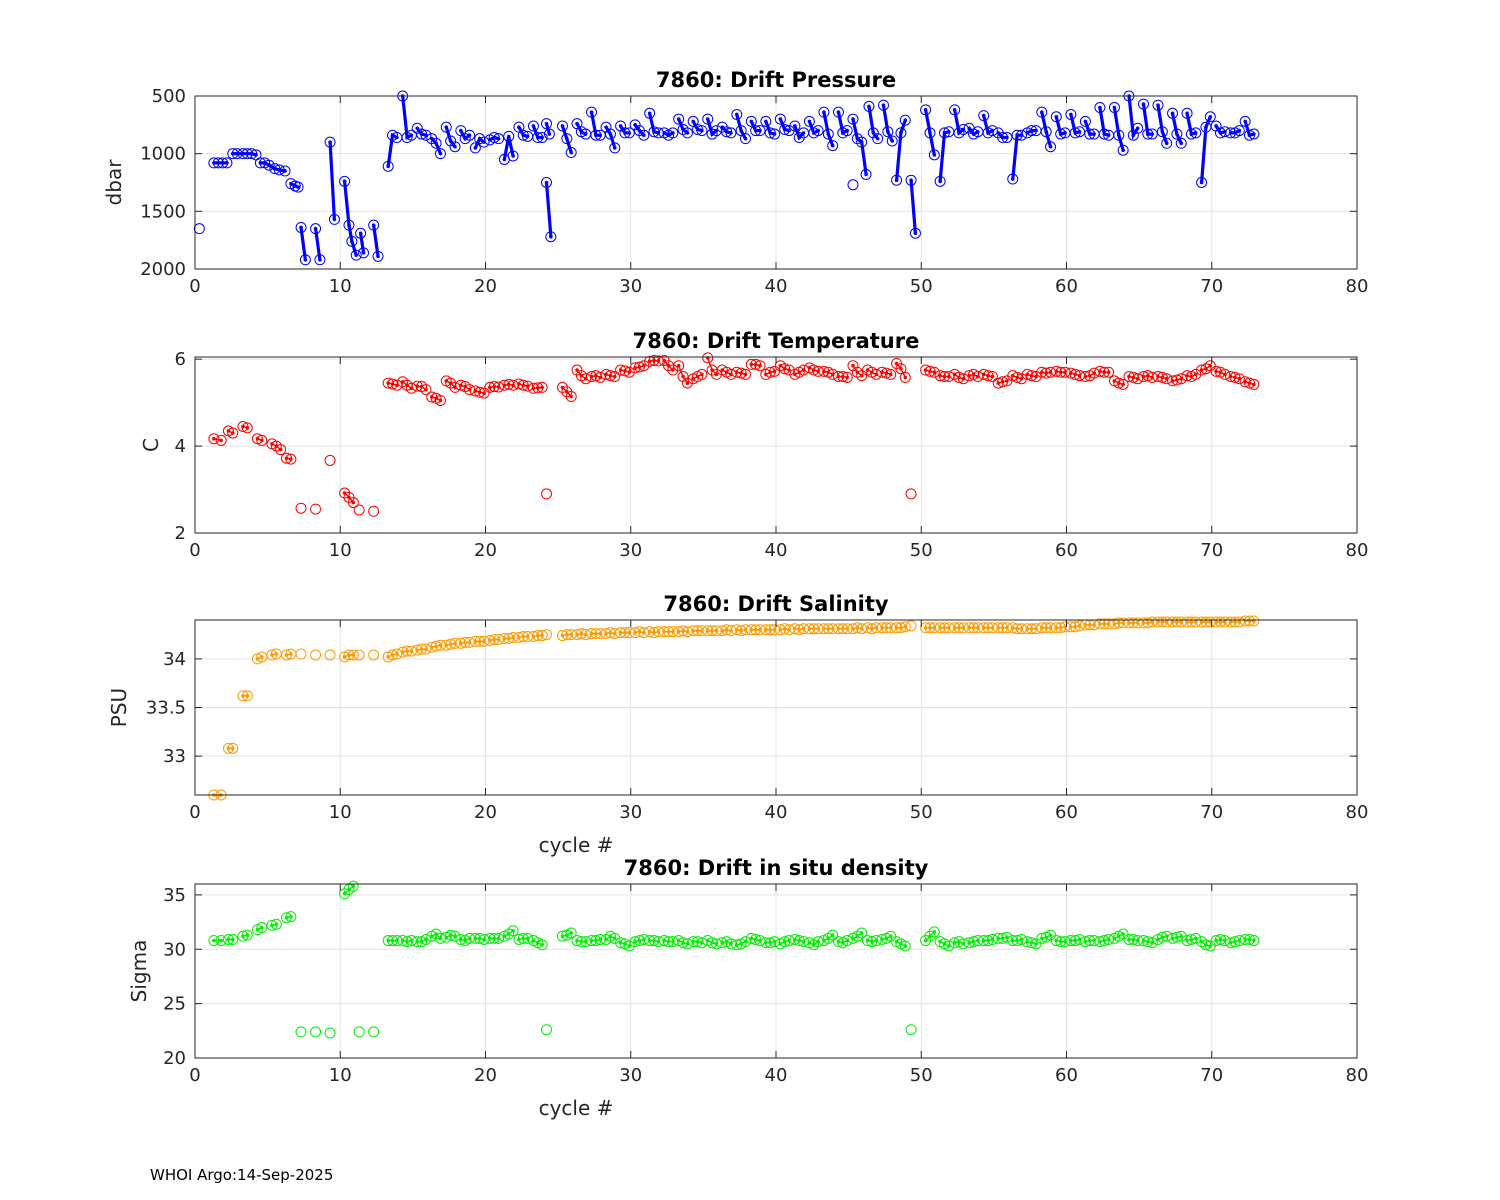 The width and height of the screenshot is (1500, 1200). Describe the element at coordinates (163, 154) in the screenshot. I see `y-tick-label: 1000` at that location.